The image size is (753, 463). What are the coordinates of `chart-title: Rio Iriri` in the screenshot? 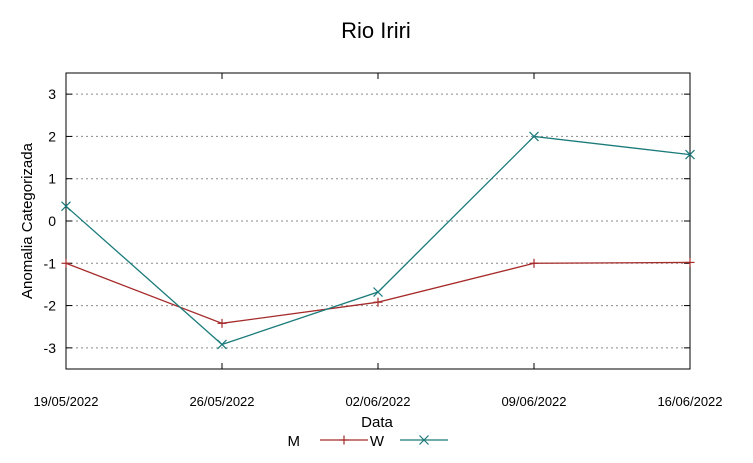 It's located at (376, 30).